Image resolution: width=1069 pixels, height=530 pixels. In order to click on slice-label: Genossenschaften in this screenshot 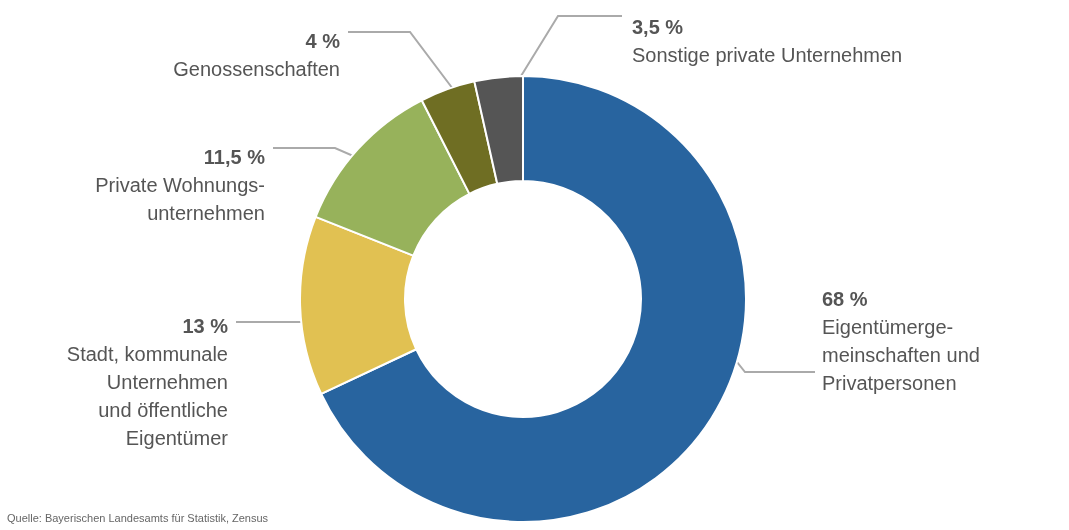, I will do `click(256, 69)`.